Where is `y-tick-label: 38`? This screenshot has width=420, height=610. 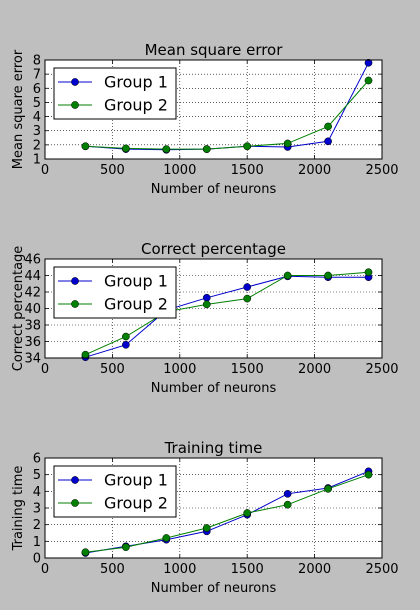 y-tick-label: 38 is located at coordinates (32, 326).